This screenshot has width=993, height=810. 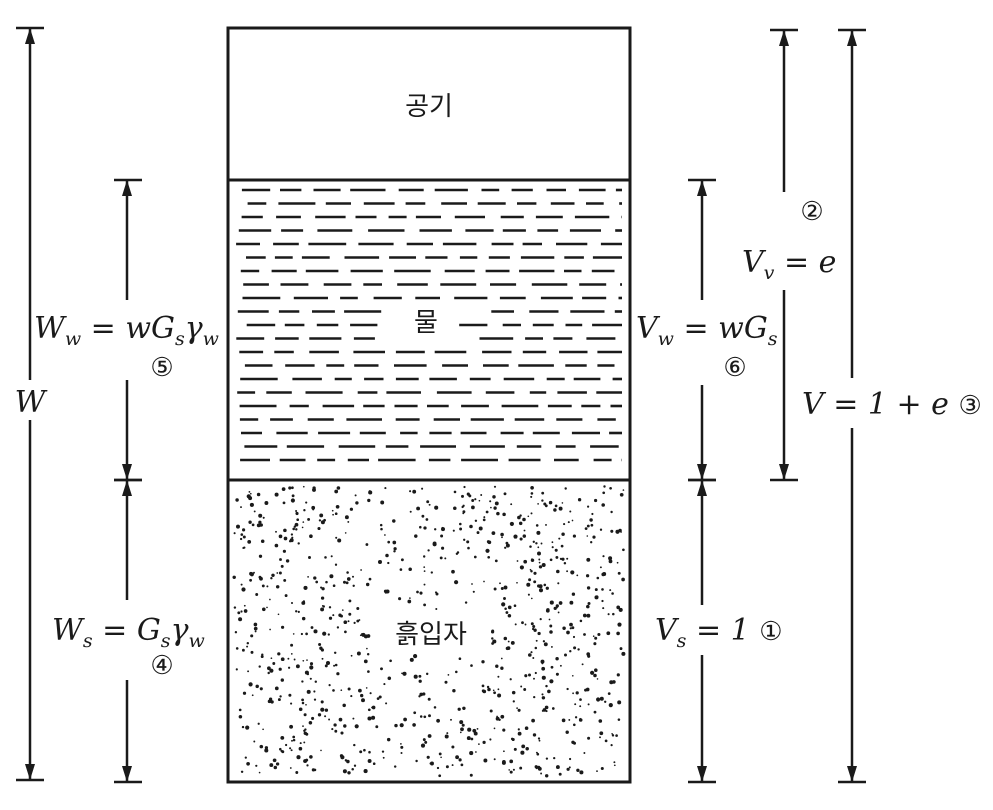 I want to click on water-weight-formula: Ww = wGsγw, so click(x=126, y=330).